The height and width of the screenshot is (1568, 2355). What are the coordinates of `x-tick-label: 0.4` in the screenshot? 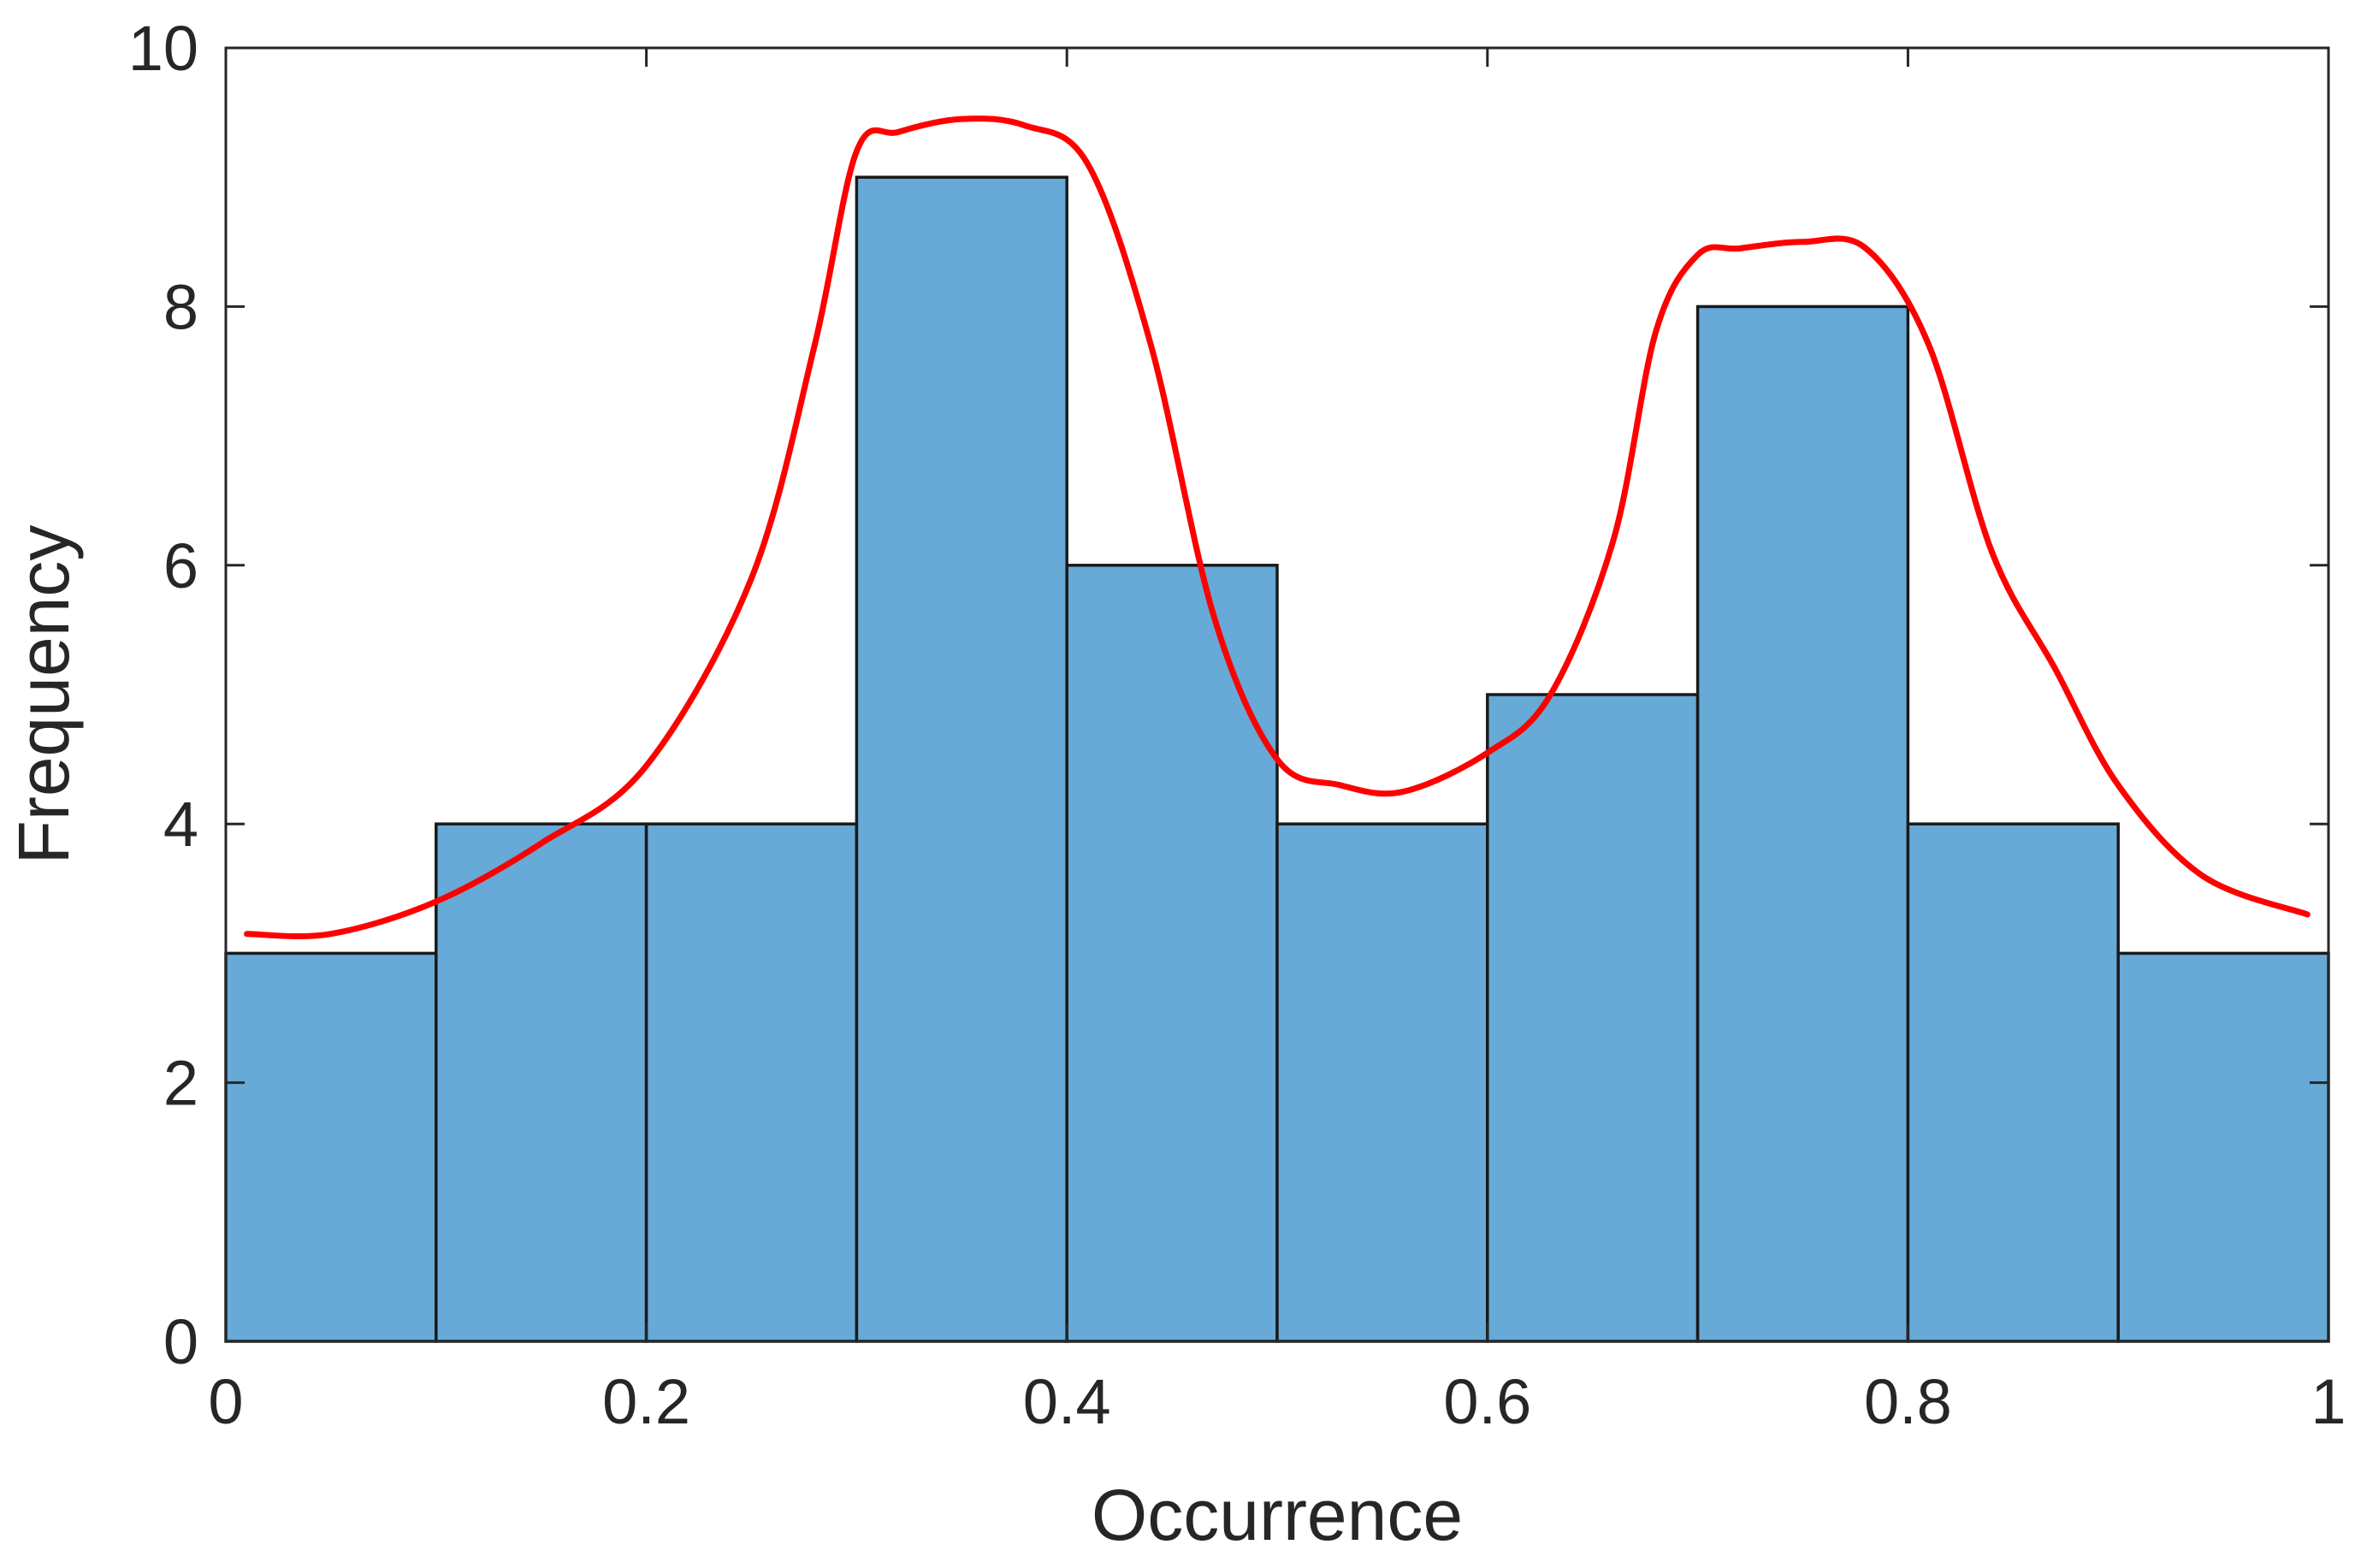 It's located at (1067, 1401).